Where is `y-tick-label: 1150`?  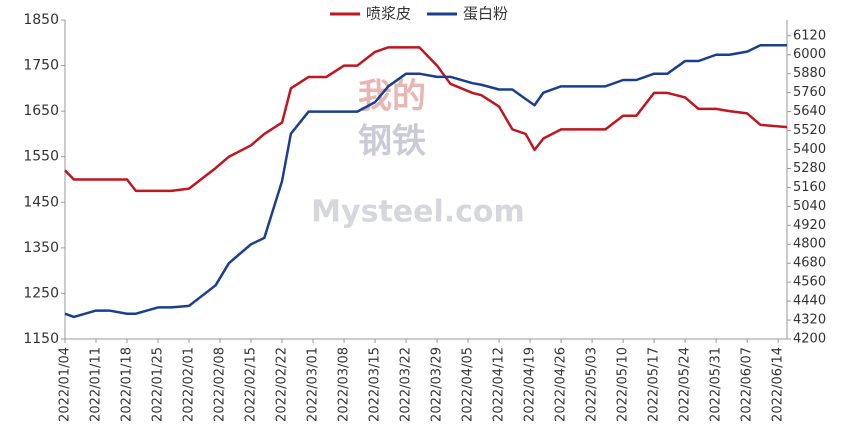 y-tick-label: 1150 is located at coordinates (41, 339).